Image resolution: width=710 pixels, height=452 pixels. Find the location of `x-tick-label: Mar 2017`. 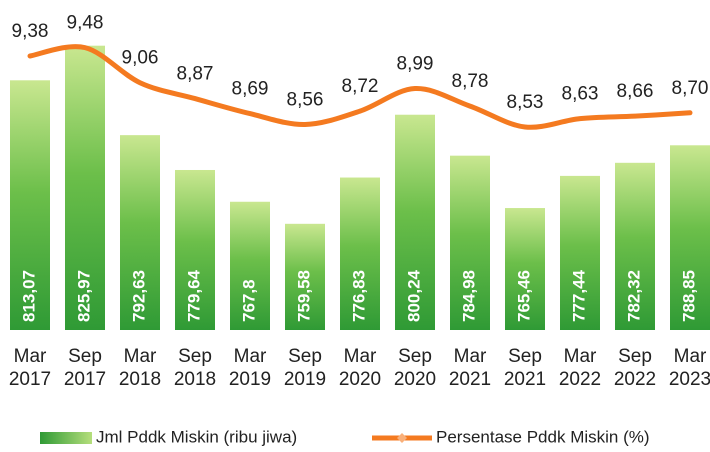

x-tick-label: Mar 2017 is located at coordinates (30, 368).